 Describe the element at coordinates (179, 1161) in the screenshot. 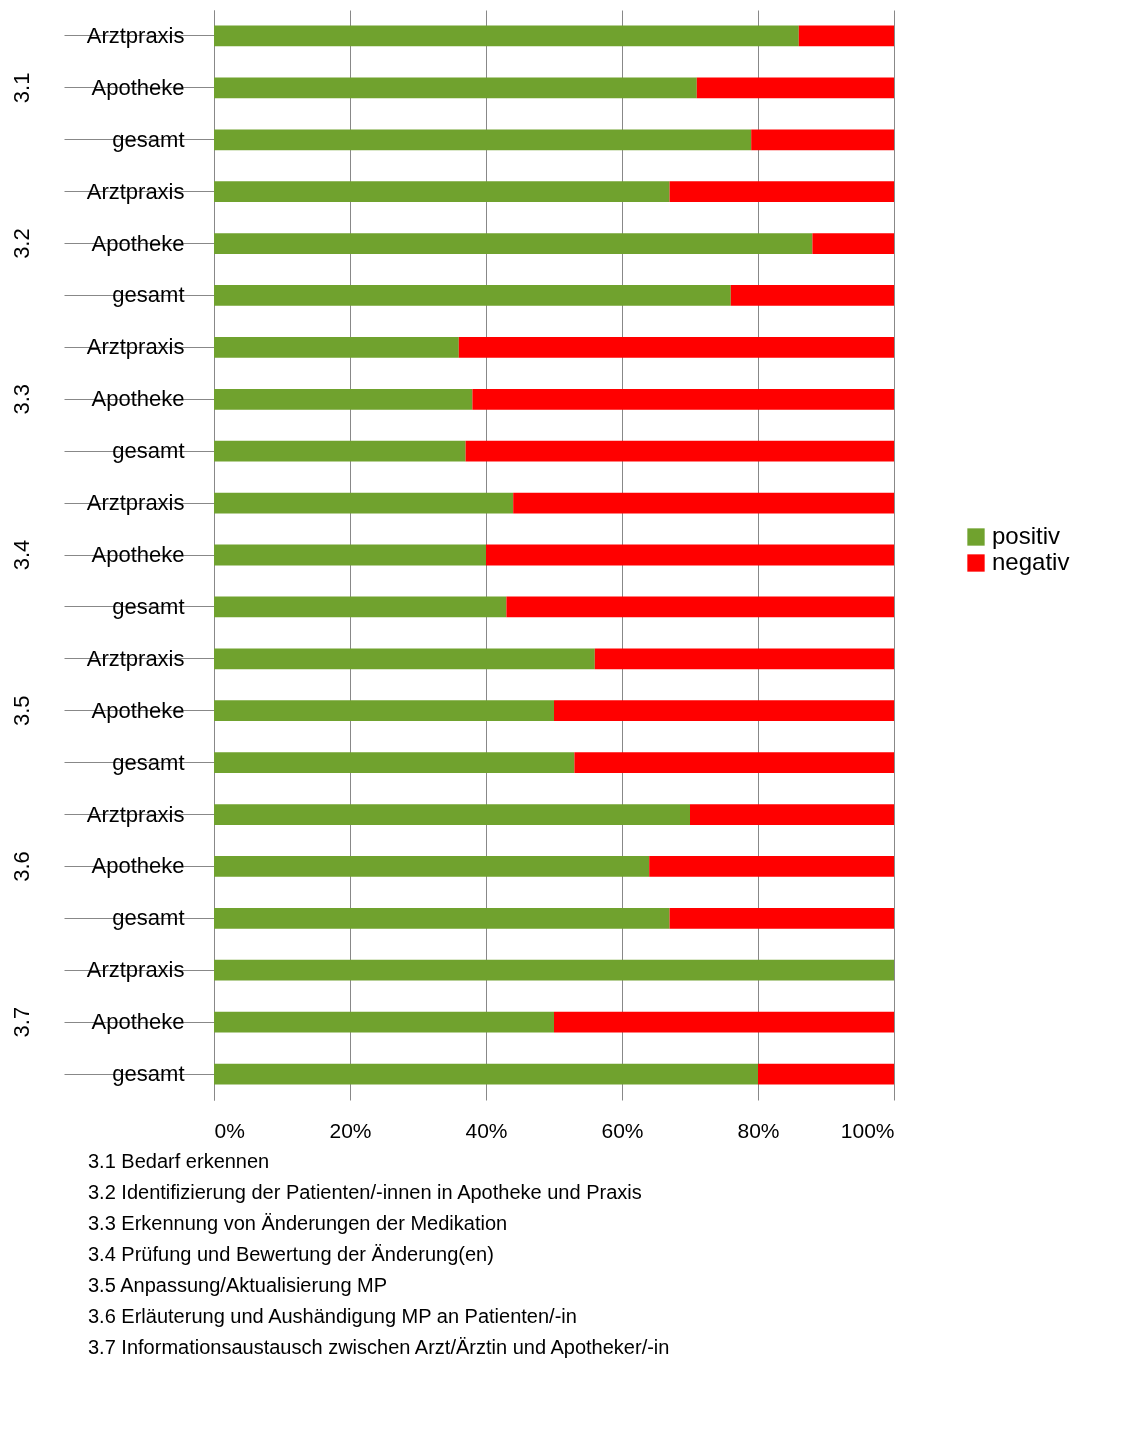

I see `text: 3.1 Bedarf erkennen` at that location.